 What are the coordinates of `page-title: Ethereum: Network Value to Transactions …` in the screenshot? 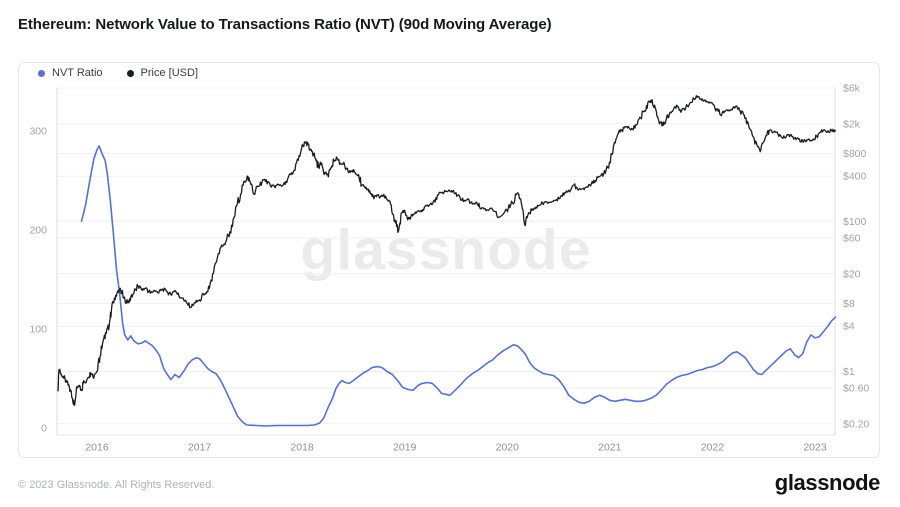 It's located at (285, 24).